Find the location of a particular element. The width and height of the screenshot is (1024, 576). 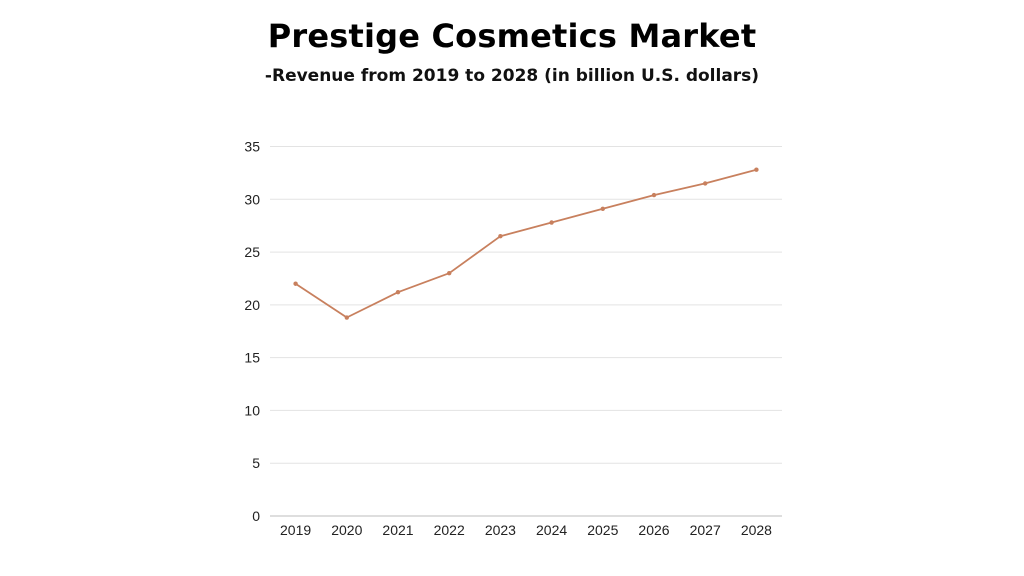

chart-title: Prestige Cosmetics Market is located at coordinates (512, 36).